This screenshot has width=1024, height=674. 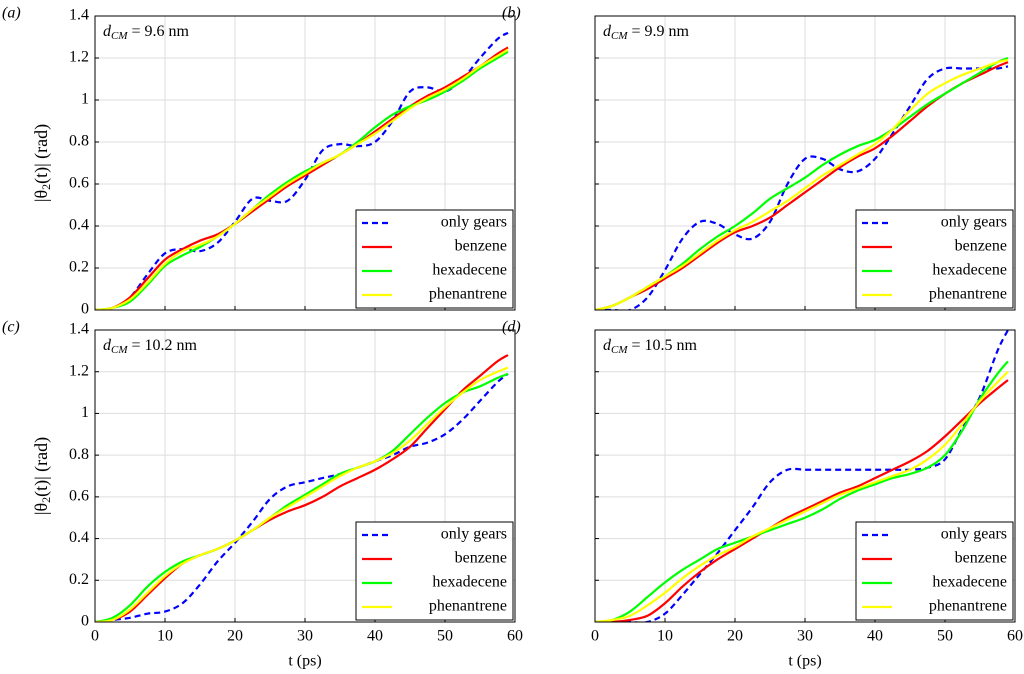 What do you see at coordinates (163, 345) in the screenshot?
I see `annotation-text: = 10.2 nm` at bounding box center [163, 345].